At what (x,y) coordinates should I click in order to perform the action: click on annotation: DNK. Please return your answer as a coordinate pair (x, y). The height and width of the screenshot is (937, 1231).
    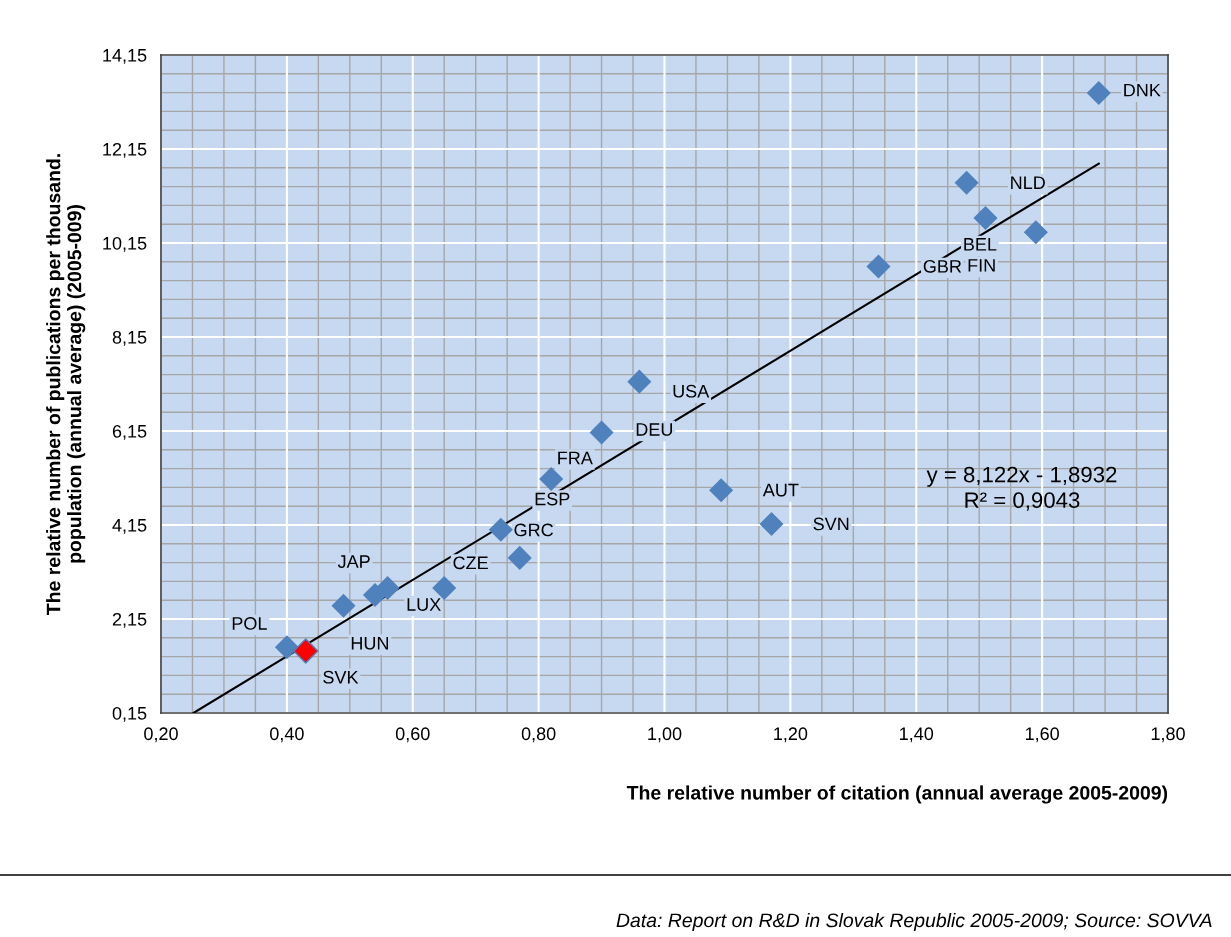
    Looking at the image, I should click on (1142, 90).